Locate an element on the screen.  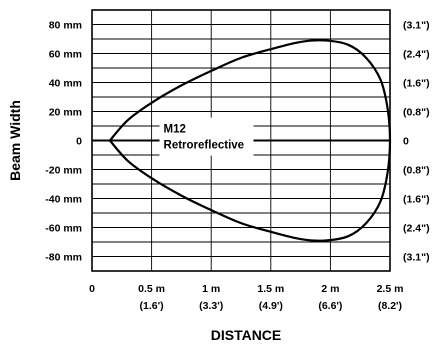
y-axis-title: Beam Width is located at coordinates (15, 140).